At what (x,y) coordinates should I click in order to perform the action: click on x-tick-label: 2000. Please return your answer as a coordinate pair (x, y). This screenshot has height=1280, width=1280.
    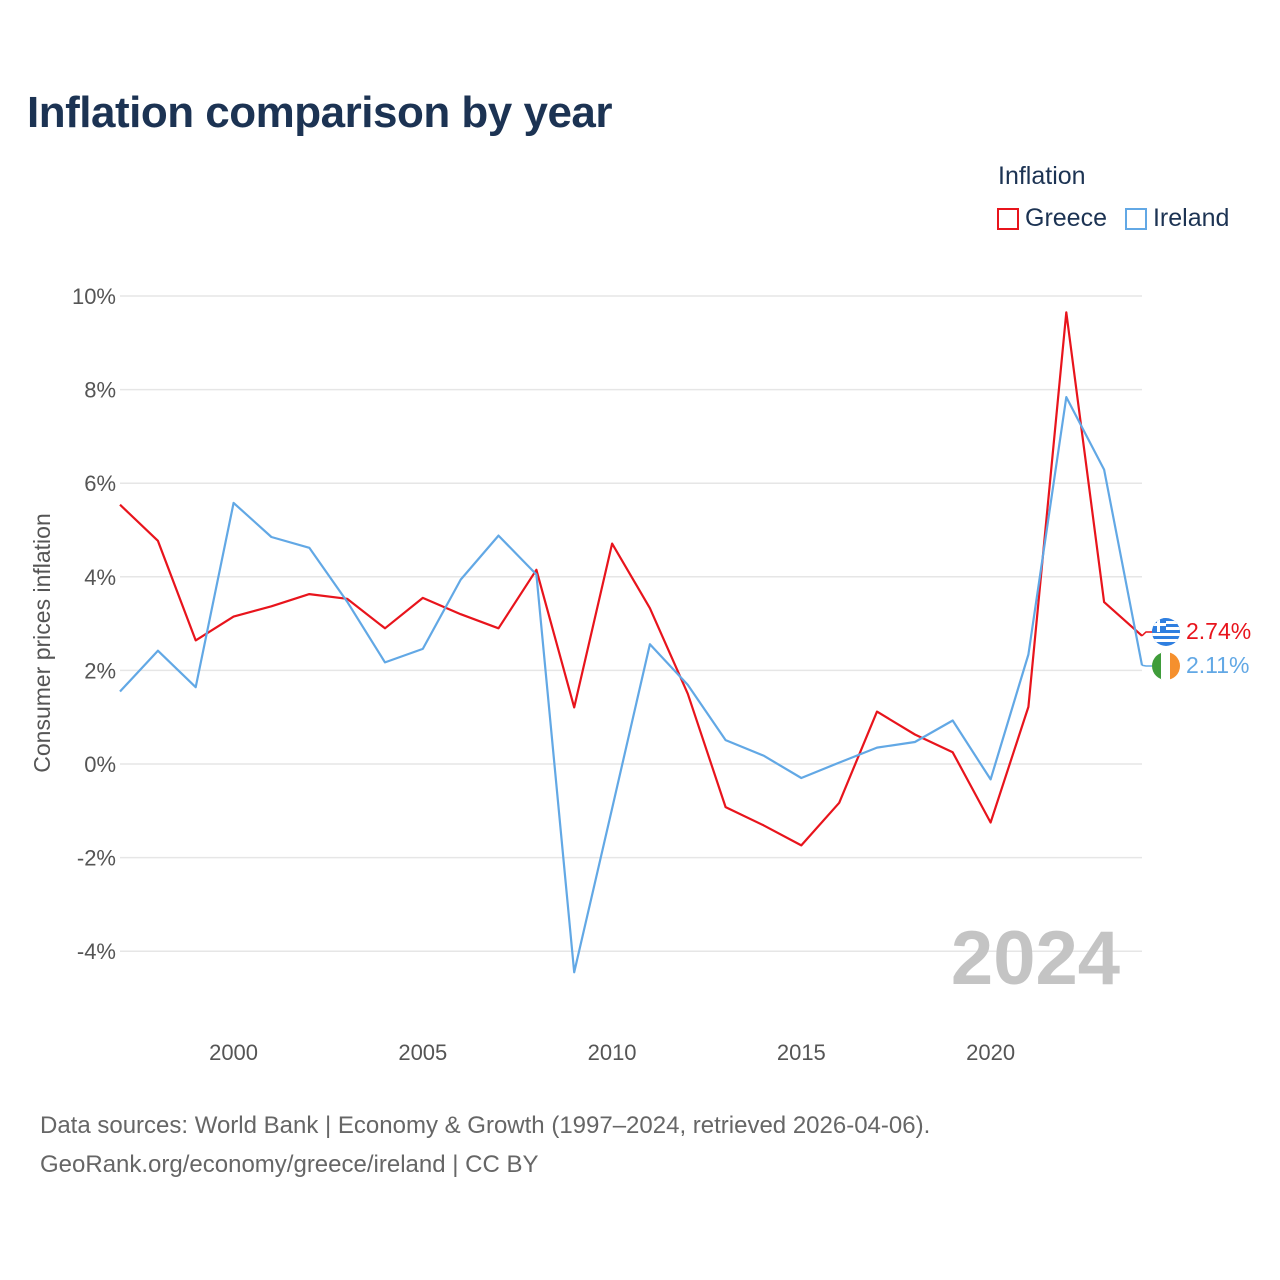
    Looking at the image, I should click on (233, 1052).